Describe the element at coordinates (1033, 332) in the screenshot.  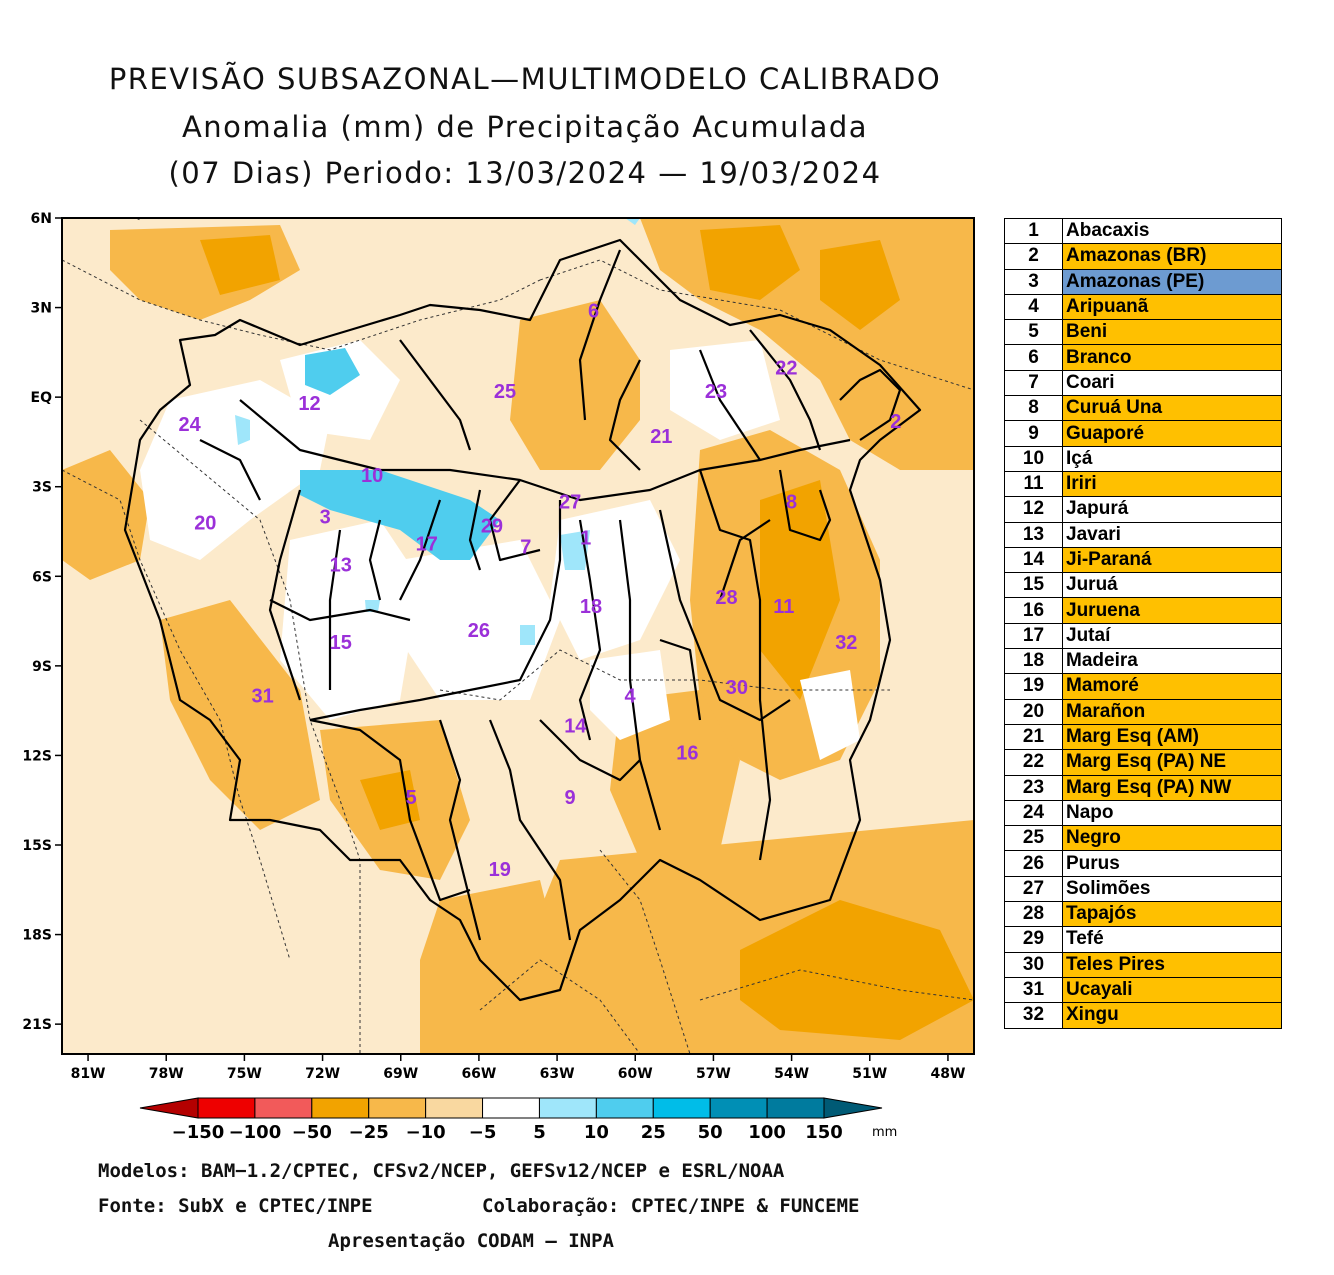
I see `legend-basin-number: 5` at that location.